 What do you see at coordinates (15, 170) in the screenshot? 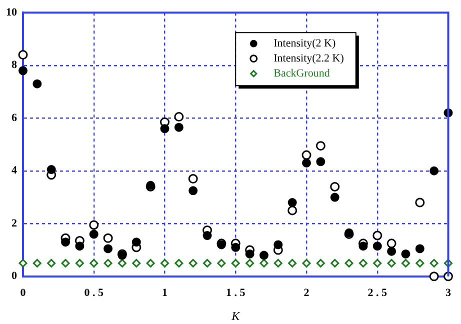
I see `y-tick-label: 4` at bounding box center [15, 170].